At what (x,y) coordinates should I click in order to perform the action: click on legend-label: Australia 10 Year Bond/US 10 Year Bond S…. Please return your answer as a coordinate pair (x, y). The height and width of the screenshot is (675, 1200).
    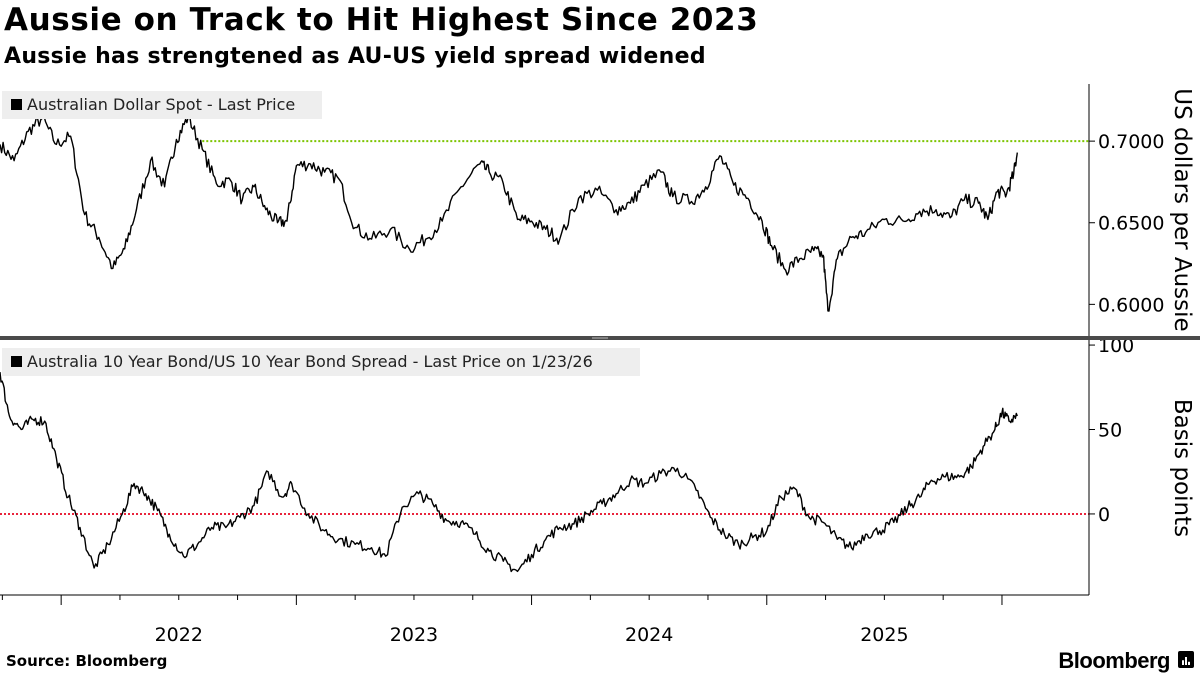
    Looking at the image, I should click on (310, 361).